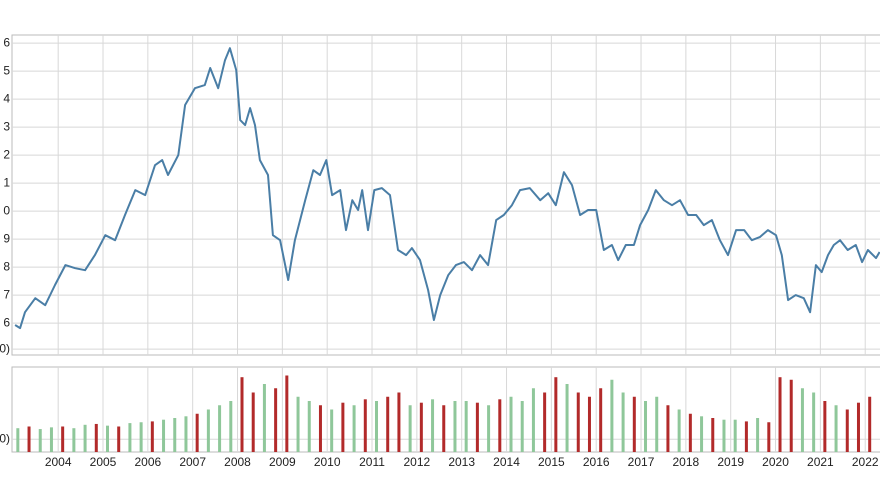 The image size is (880, 495). Describe the element at coordinates (282, 462) in the screenshot. I see `x-tick-label: 2009` at that location.